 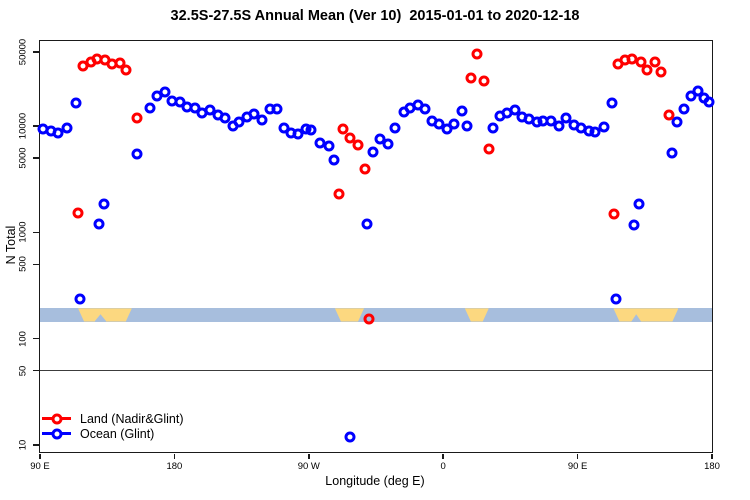 I want to click on legend-label-ocean: Ocean (Glint), so click(x=117, y=433).